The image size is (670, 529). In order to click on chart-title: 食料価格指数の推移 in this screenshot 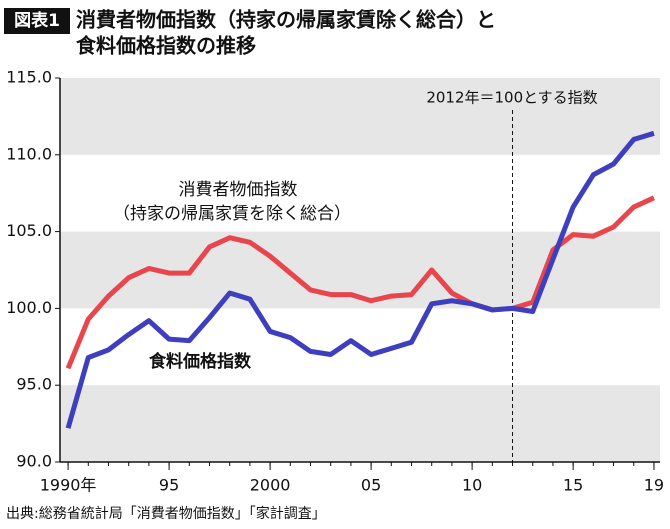, I will do `click(166, 46)`.